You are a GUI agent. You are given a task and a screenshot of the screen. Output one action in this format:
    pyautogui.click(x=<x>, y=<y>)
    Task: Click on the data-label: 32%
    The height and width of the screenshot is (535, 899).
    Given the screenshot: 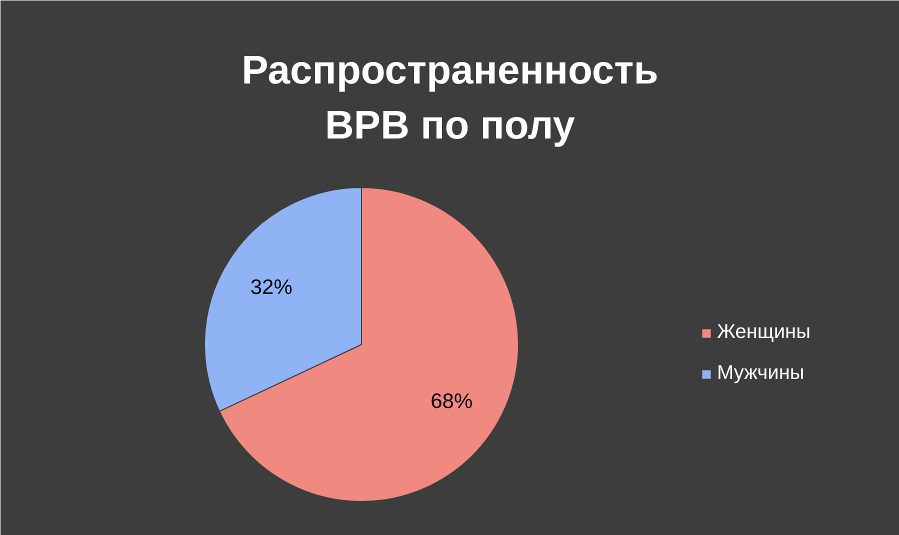 What is the action you would take?
    pyautogui.click(x=271, y=287)
    